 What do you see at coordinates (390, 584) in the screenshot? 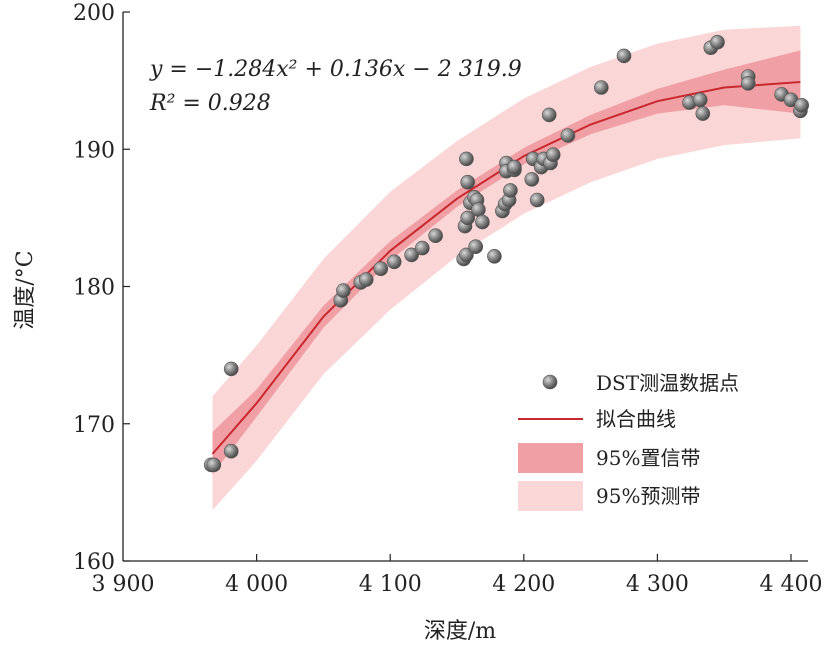
I see `x-tick-label: 4 100` at bounding box center [390, 584].